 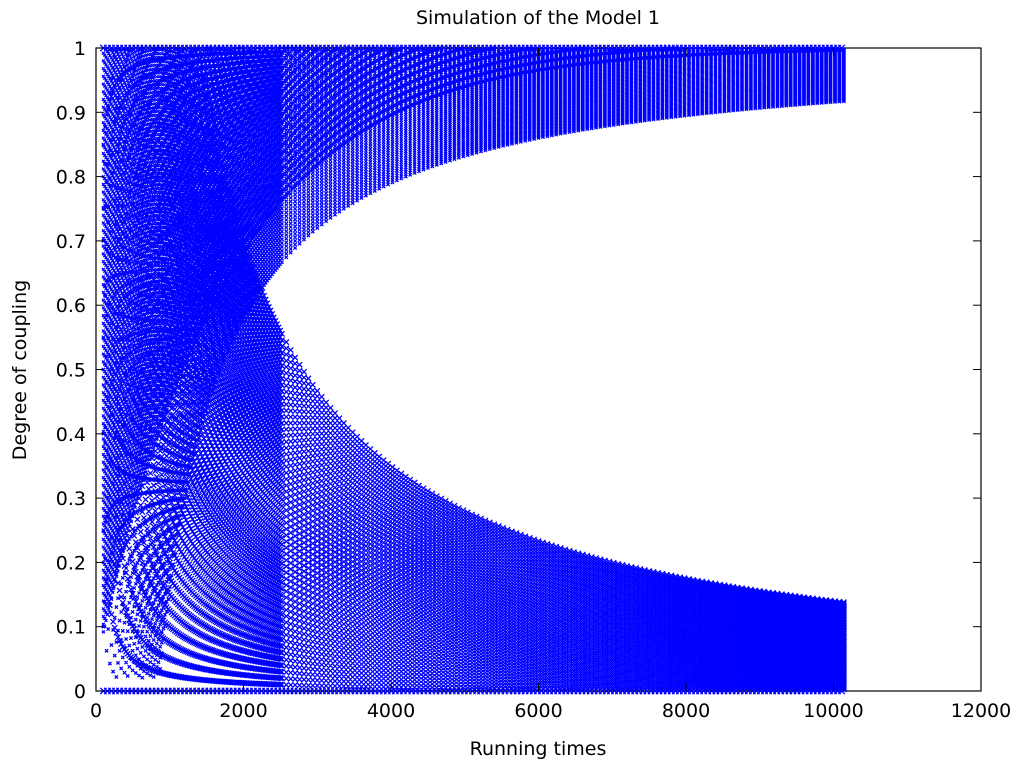 I want to click on chart-title: Simulation of the Model 1, so click(x=538, y=18).